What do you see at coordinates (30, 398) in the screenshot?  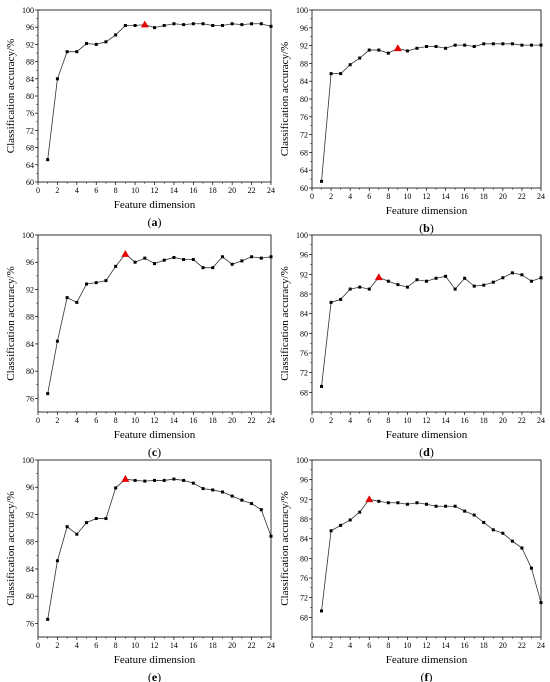 I see `y-tick-label: 76` at bounding box center [30, 398].